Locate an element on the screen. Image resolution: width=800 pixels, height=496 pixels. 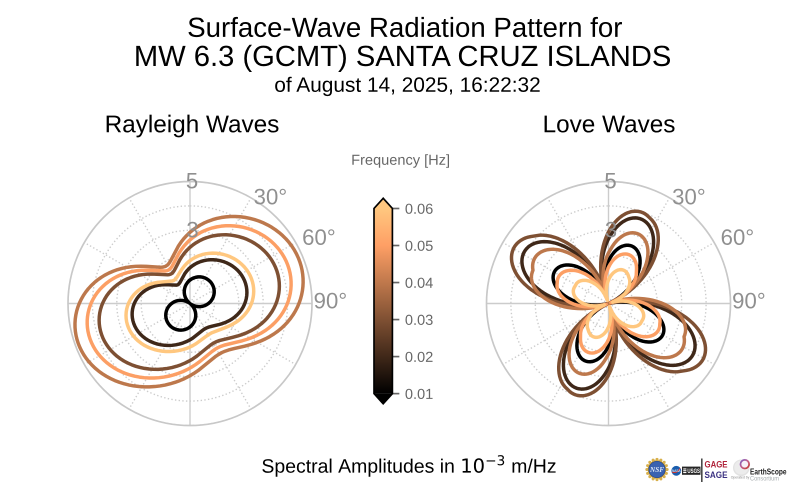
svg-text: NASA is located at coordinates (677, 471).